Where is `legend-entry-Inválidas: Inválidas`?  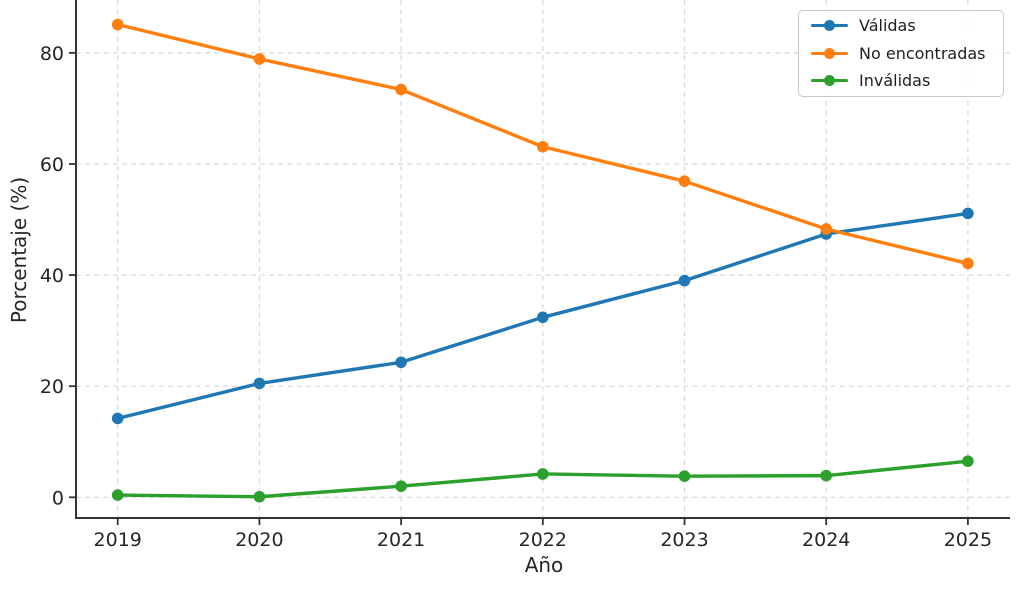 legend-entry-Inválidas: Inválidas is located at coordinates (901, 81).